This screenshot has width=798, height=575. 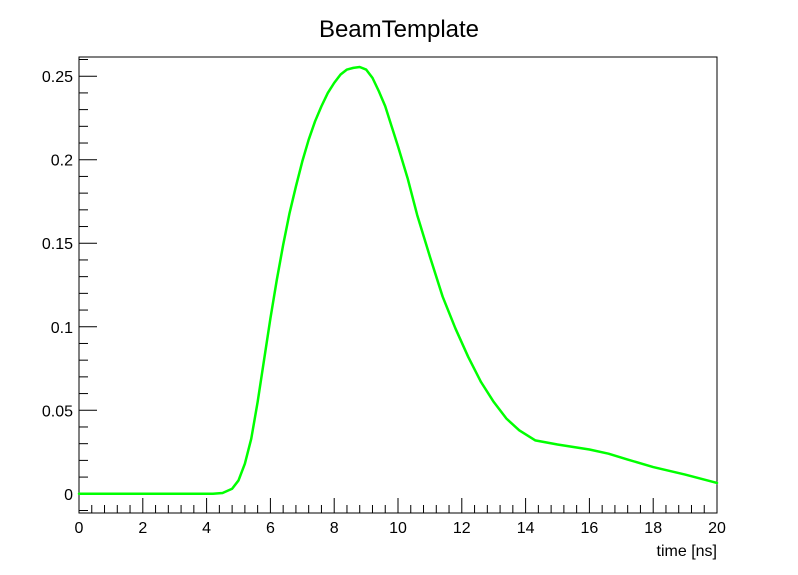 What do you see at coordinates (62, 161) in the screenshot?
I see `y-tick-label: 0.2` at bounding box center [62, 161].